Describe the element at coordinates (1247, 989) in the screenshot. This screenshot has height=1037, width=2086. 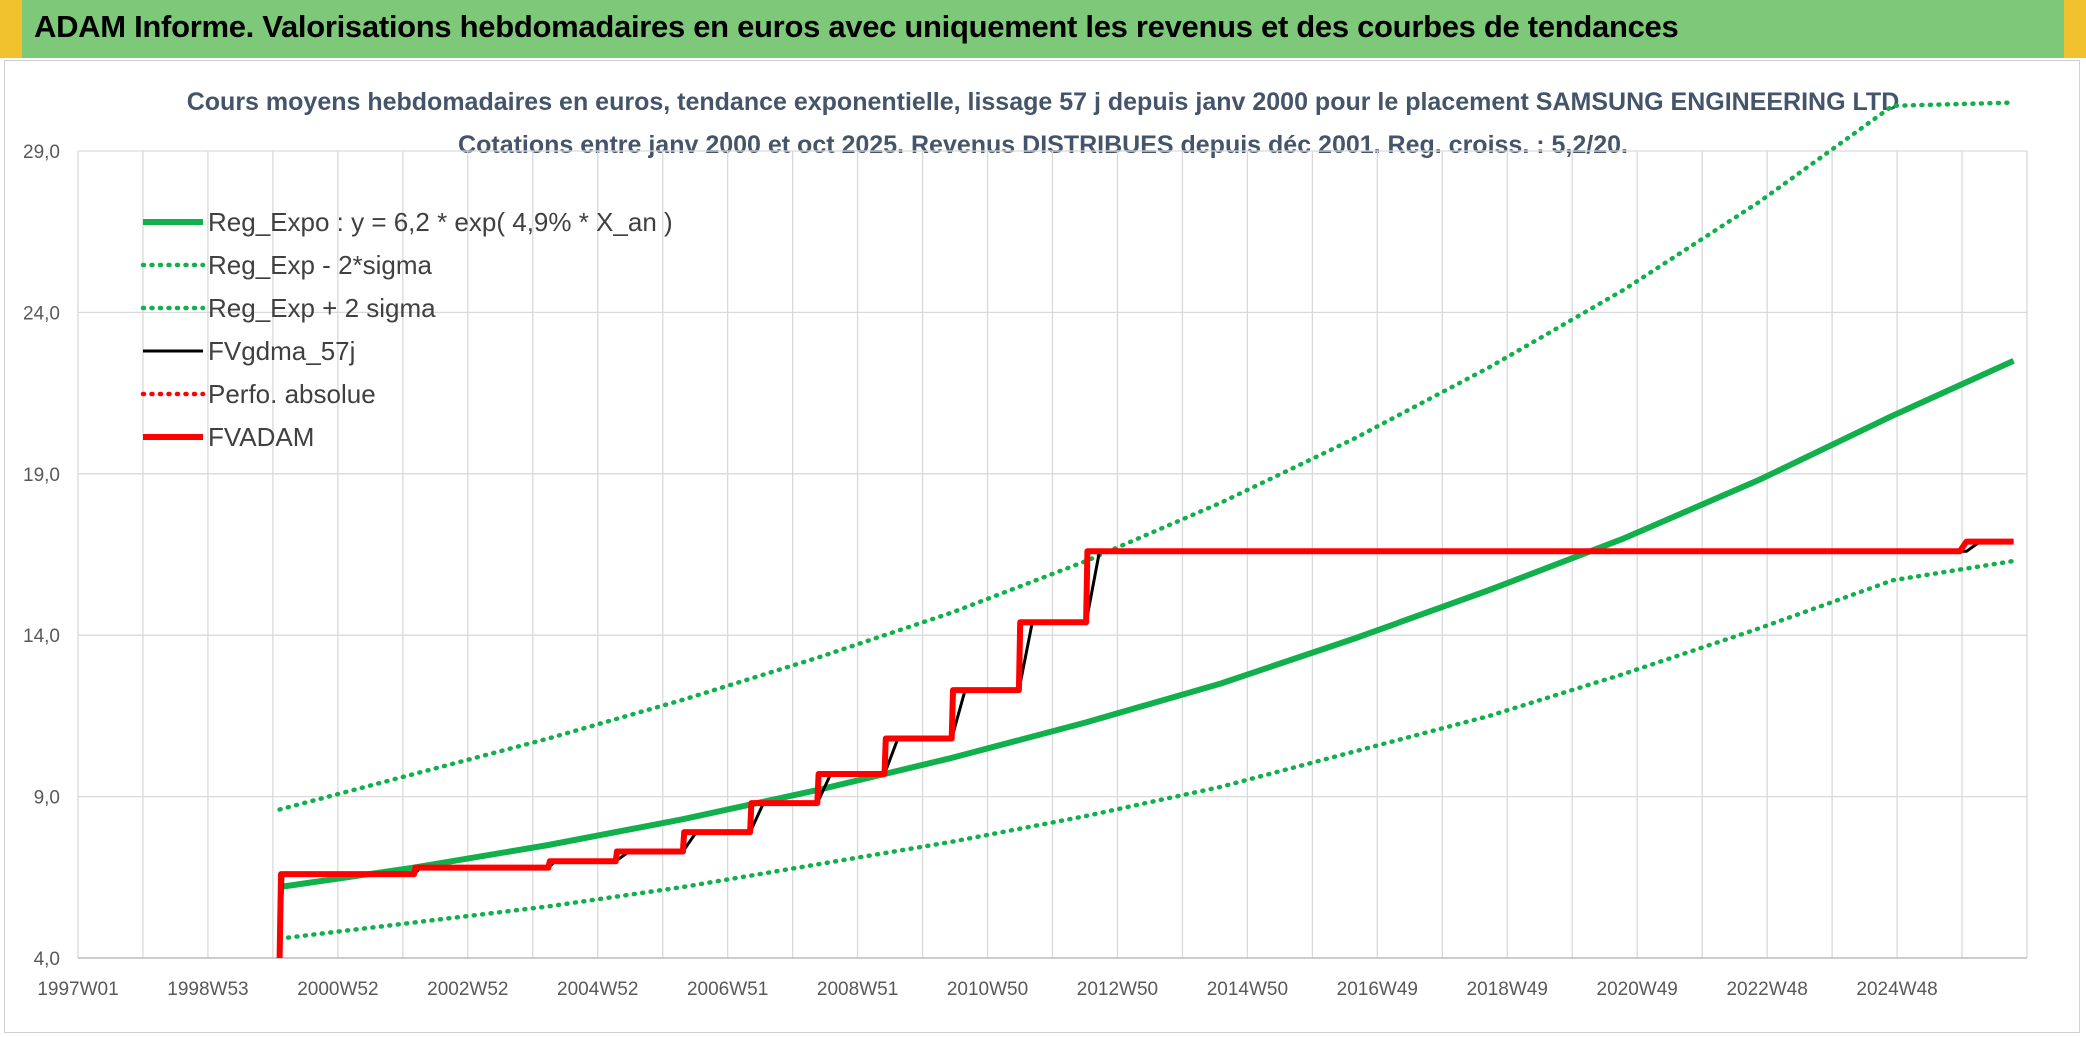
I see `x-tick-label: 2014W50` at that location.